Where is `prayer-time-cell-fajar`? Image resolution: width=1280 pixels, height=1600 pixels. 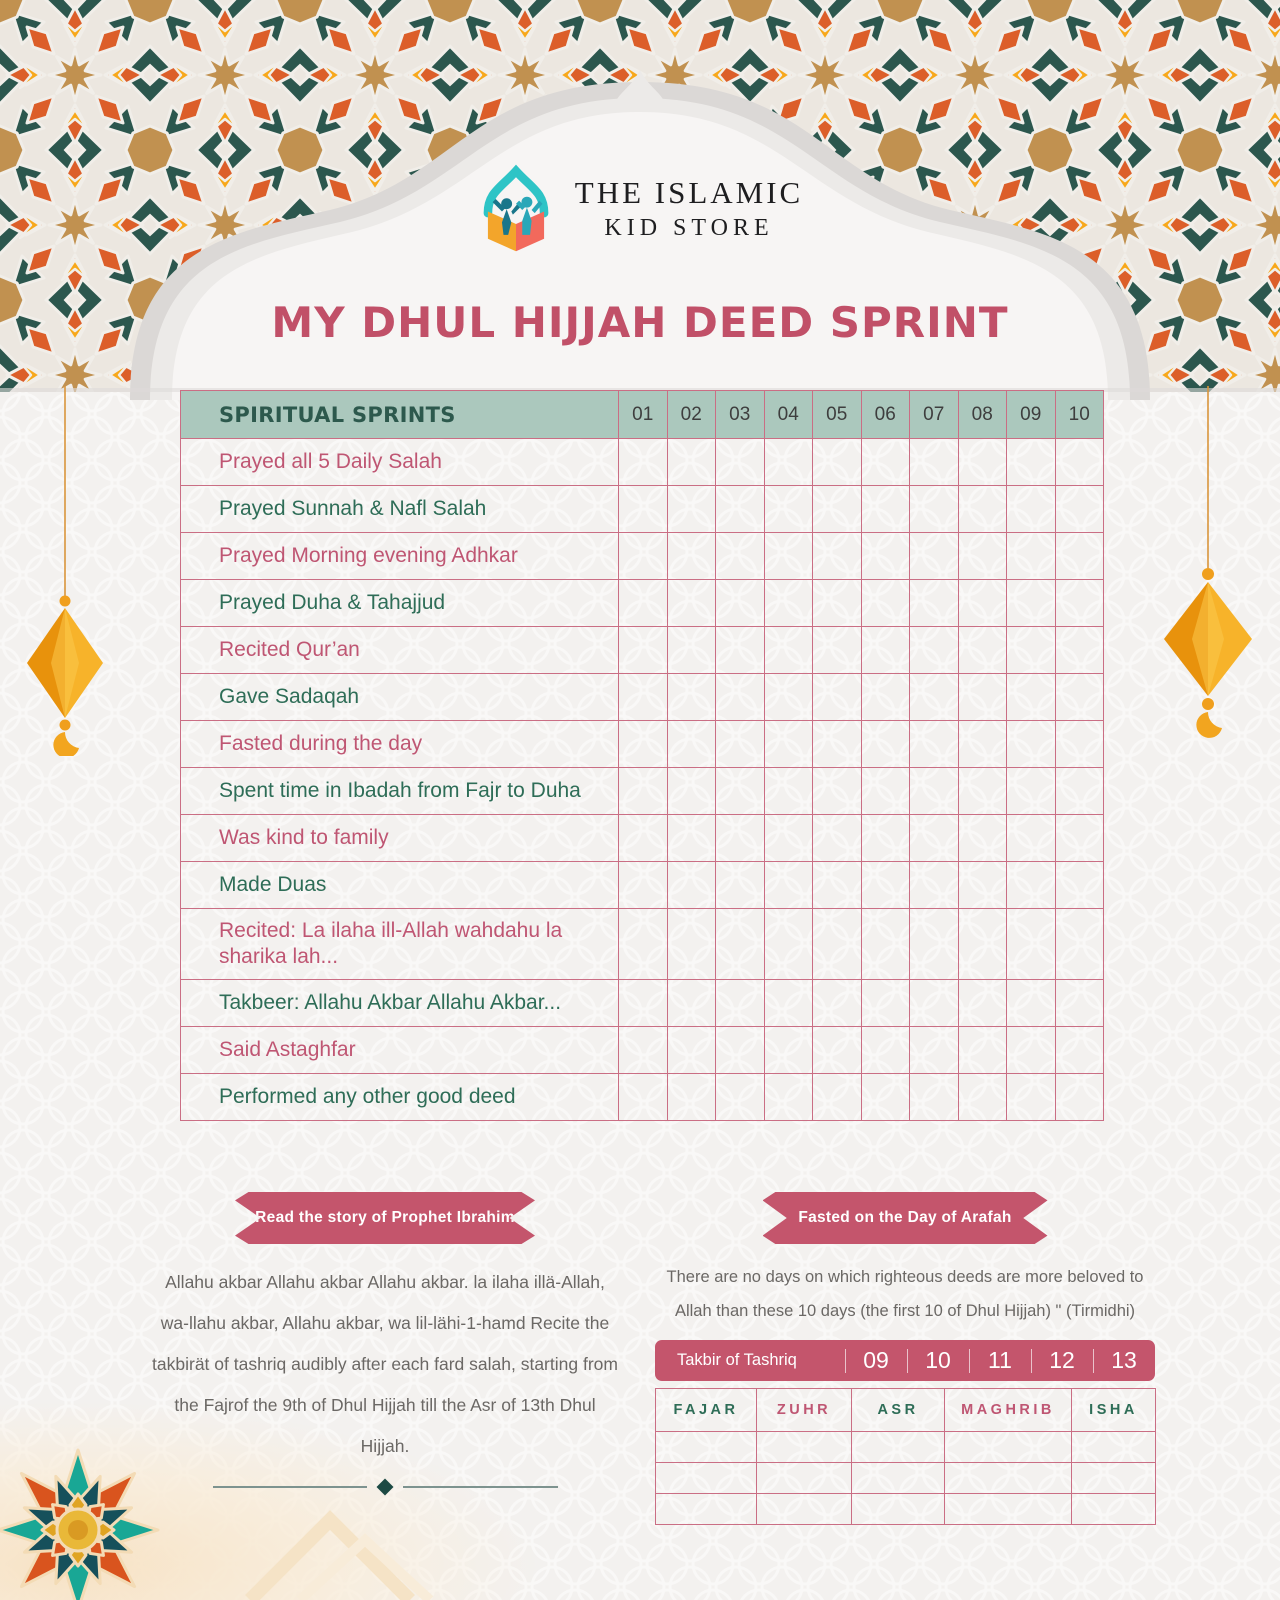 prayer-time-cell-fajar is located at coordinates (706, 1478).